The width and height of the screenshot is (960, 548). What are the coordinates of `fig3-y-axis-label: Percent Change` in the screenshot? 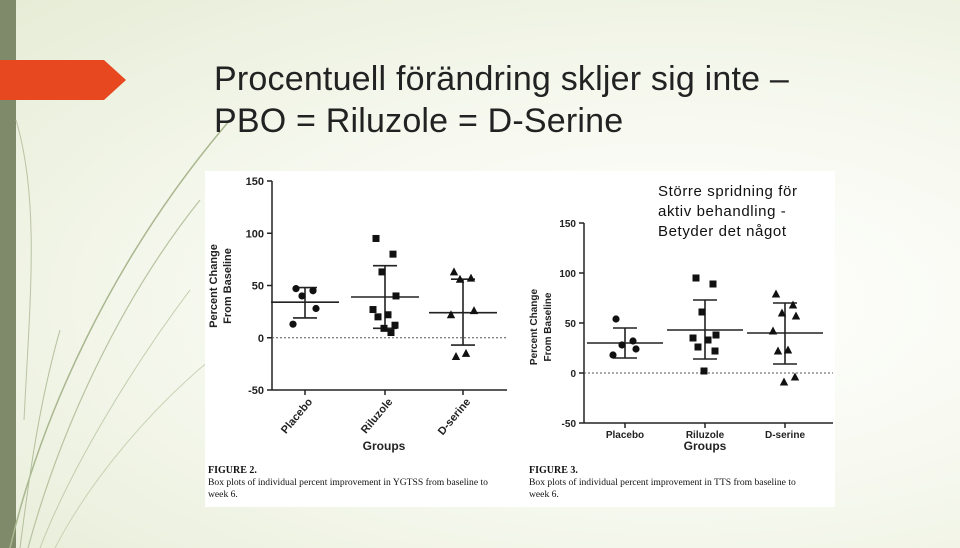 It's located at (534, 326).